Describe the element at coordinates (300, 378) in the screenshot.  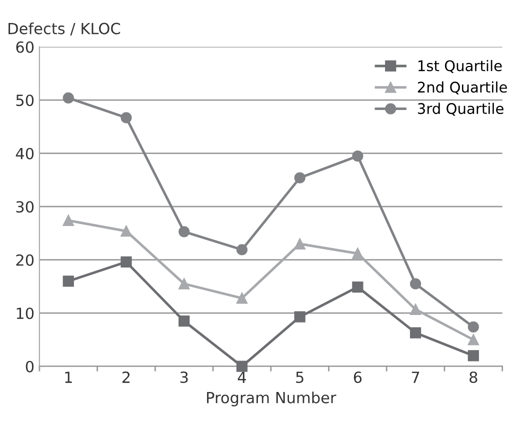
I see `x-tick-label: 5` at that location.